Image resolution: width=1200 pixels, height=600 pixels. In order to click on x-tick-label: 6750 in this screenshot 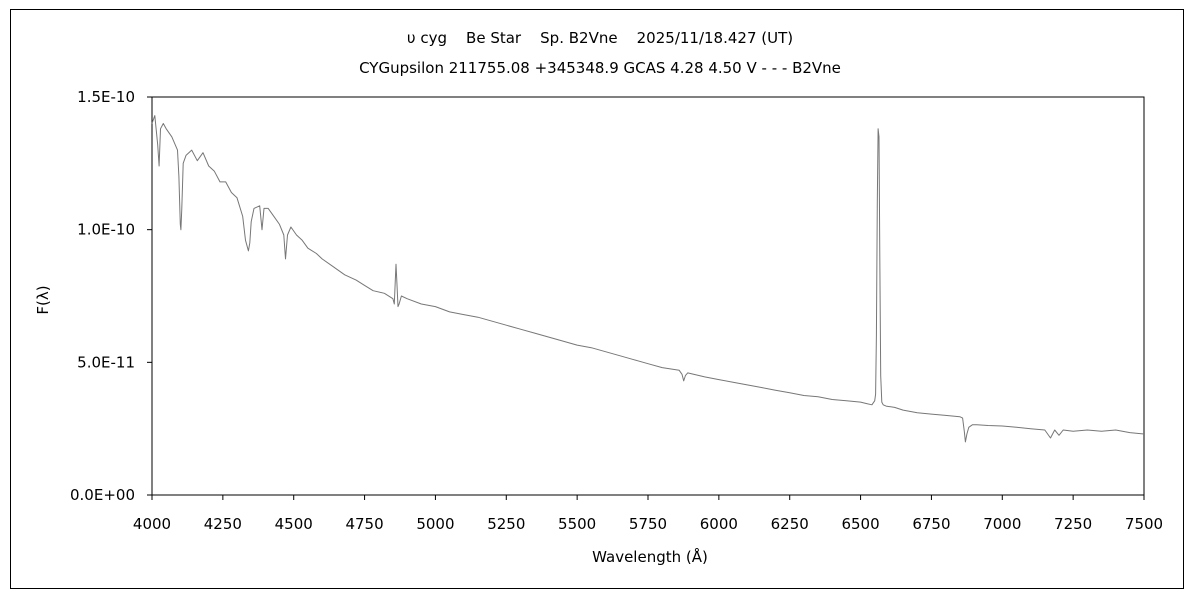, I will do `click(931, 524)`.